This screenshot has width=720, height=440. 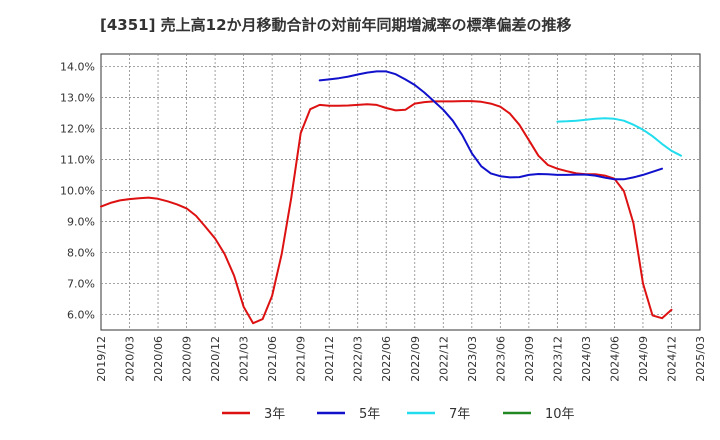 I want to click on y-tick-label: 11.0%, so click(x=77, y=159).